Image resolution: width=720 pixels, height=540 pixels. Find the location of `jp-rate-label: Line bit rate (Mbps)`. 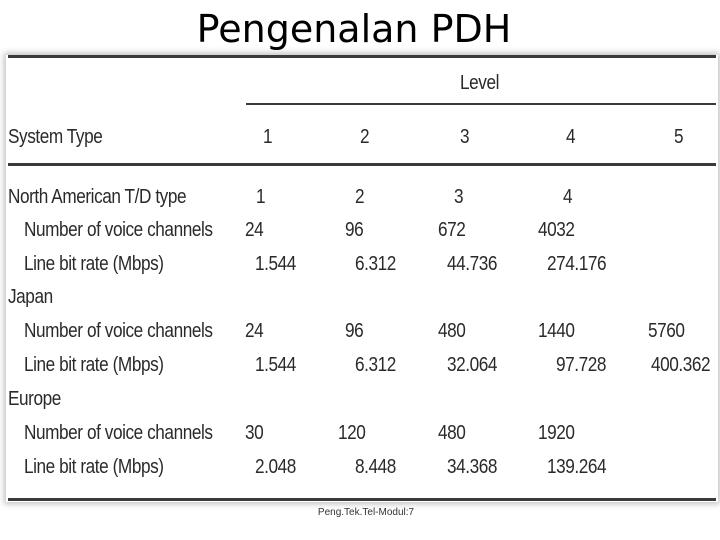

jp-rate-label: Line bit rate (Mbps) is located at coordinates (94, 365).